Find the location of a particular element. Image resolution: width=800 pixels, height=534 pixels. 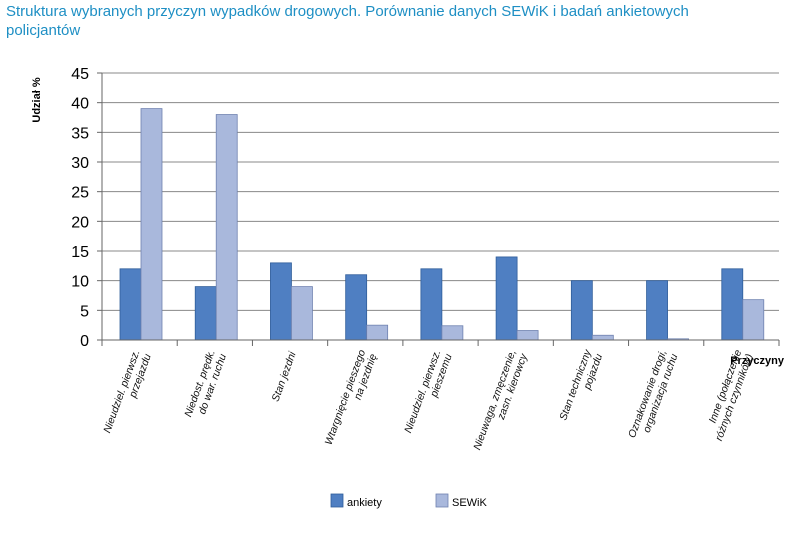

category-label: Nieudziel. pierwsz.pieszemu is located at coordinates (428, 391).